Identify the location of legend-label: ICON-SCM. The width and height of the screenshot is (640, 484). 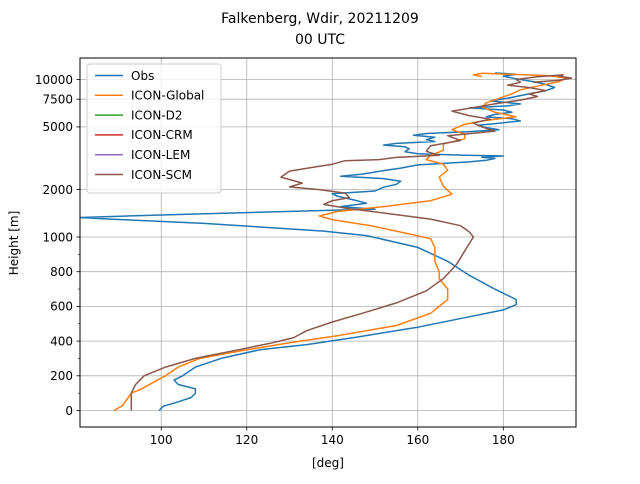
(161, 175).